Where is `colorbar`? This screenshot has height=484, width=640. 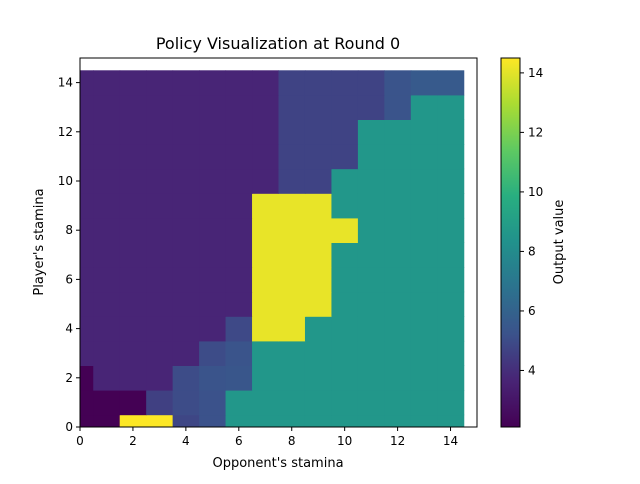
colorbar is located at coordinates (510, 242).